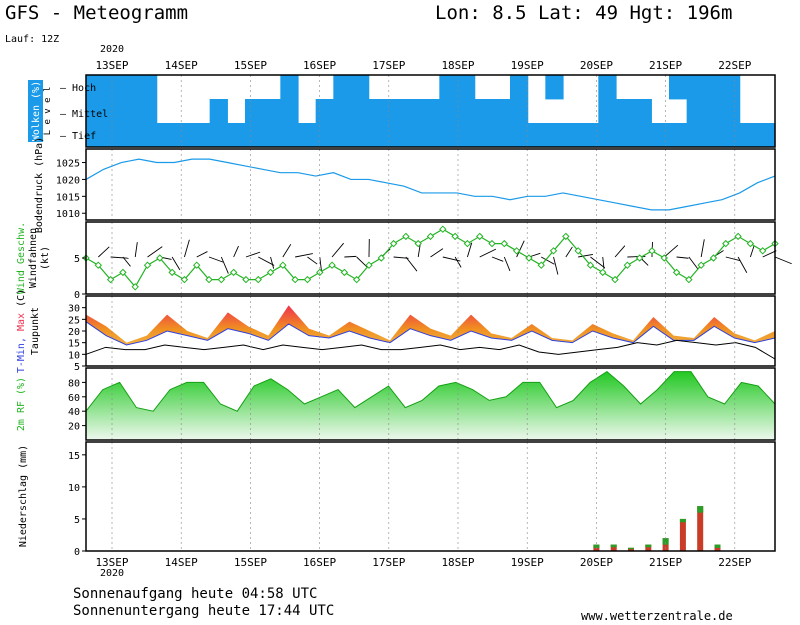  Describe the element at coordinates (584, 13) in the screenshot. I see `location-info: Lon: 8.5 Lat: 49 Hgt: 196m` at that location.